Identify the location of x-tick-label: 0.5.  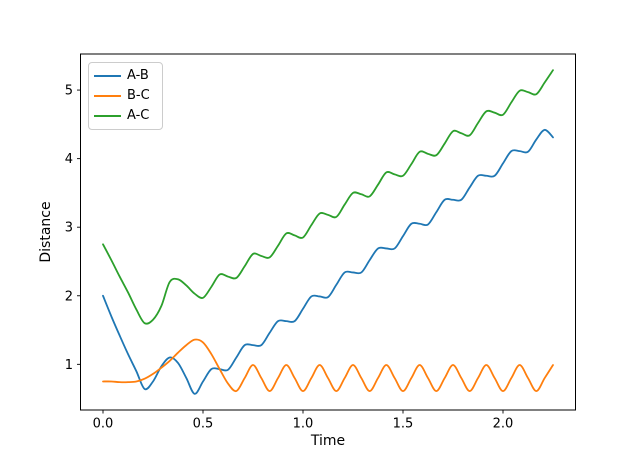
(203, 424).